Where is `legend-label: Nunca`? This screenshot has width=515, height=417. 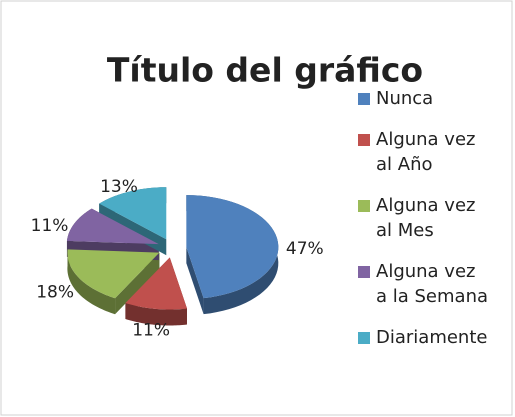 legend-label: Nunca is located at coordinates (405, 98).